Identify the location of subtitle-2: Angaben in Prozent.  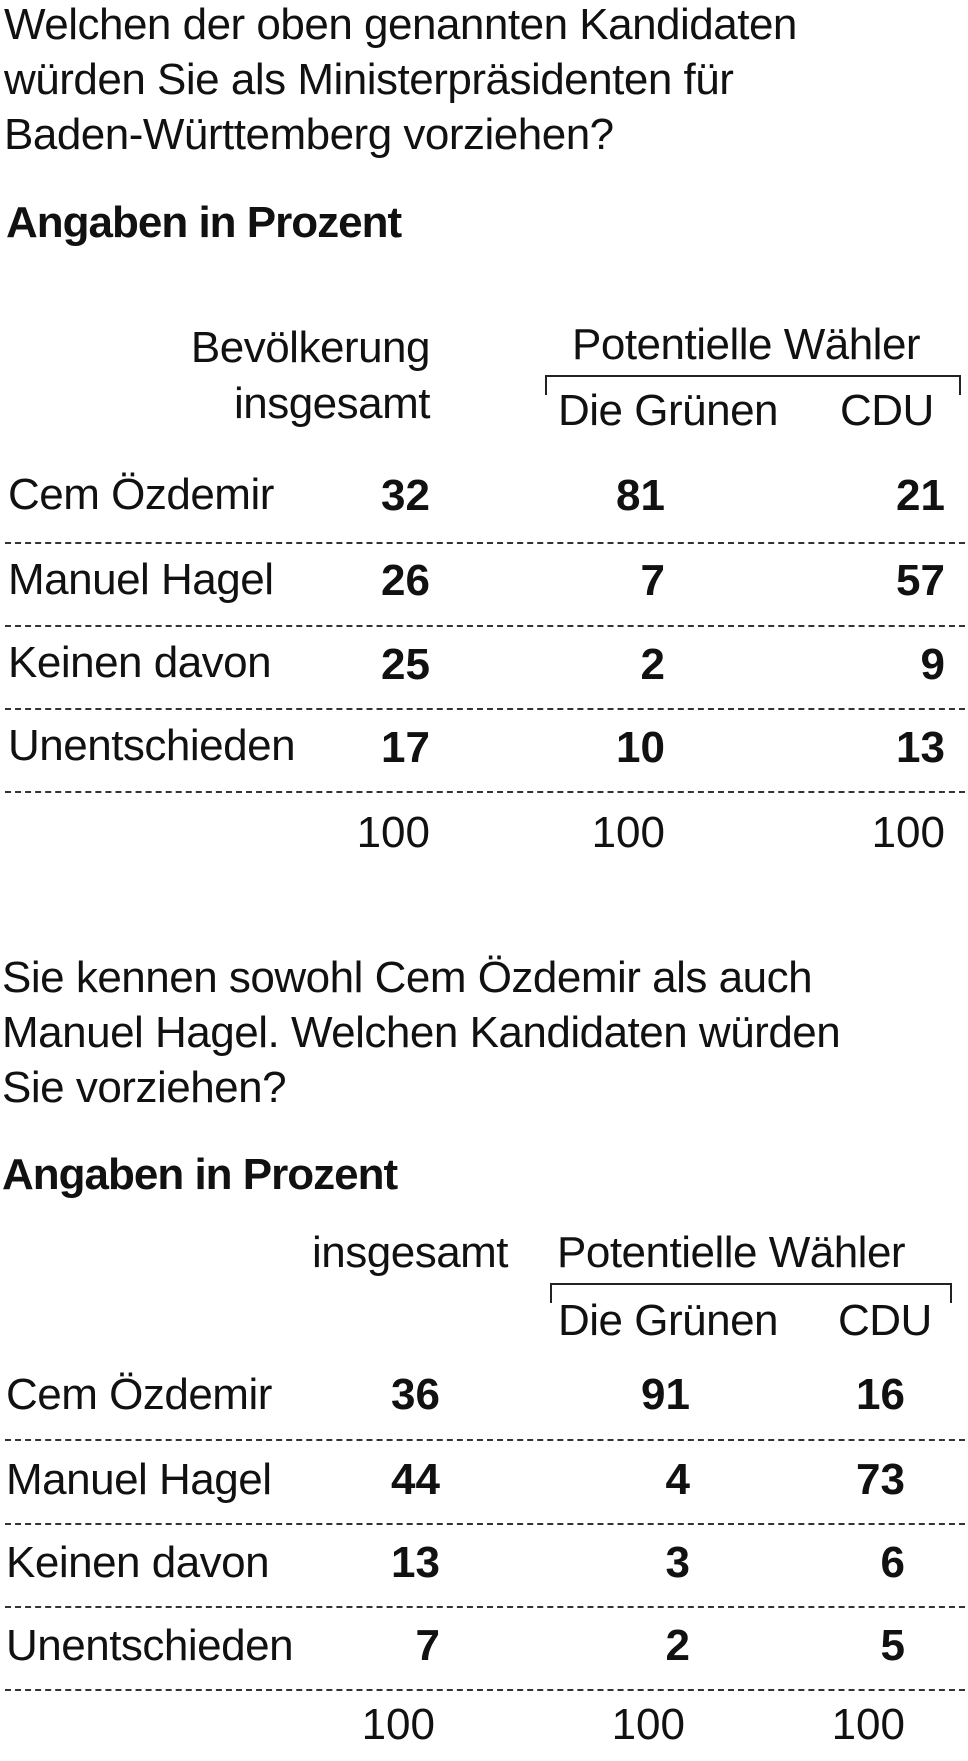
(200, 1174).